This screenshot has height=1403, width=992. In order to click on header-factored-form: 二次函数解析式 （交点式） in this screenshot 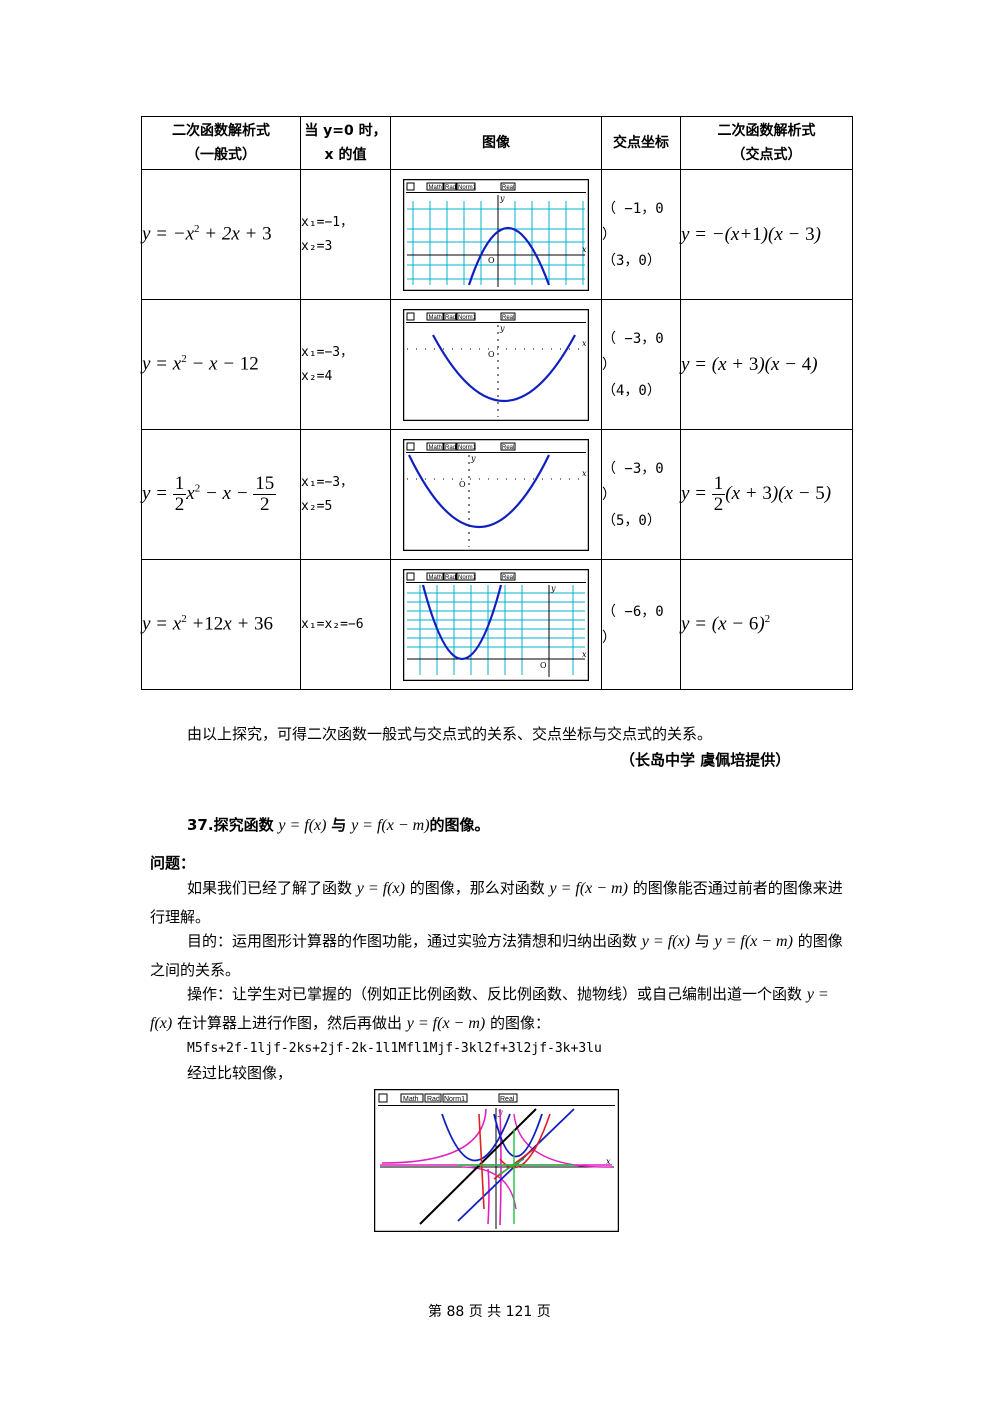, I will do `click(766, 143)`.